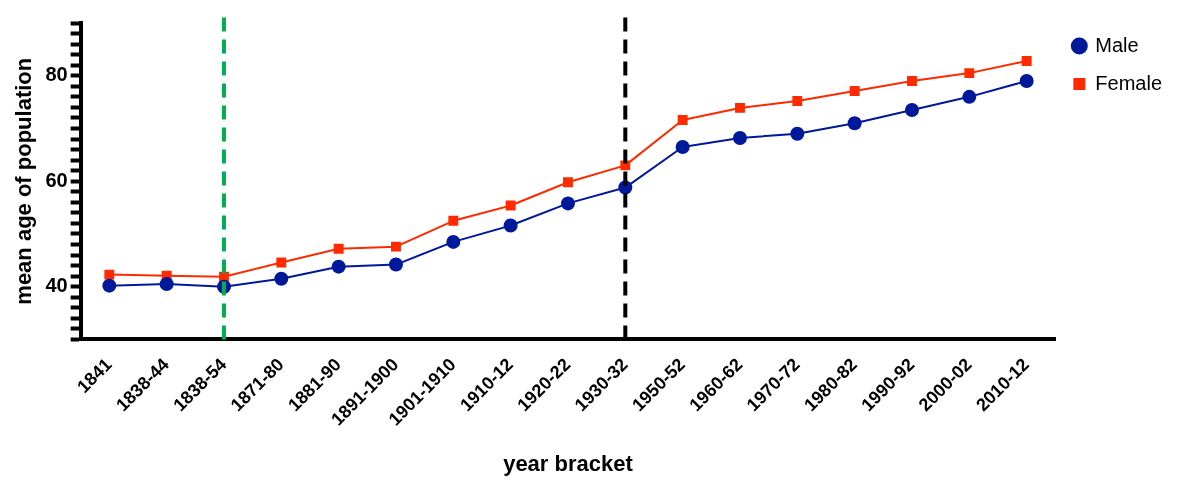 This screenshot has height=490, width=1200. What do you see at coordinates (56, 179) in the screenshot?
I see `y-tick-label: 60` at bounding box center [56, 179].